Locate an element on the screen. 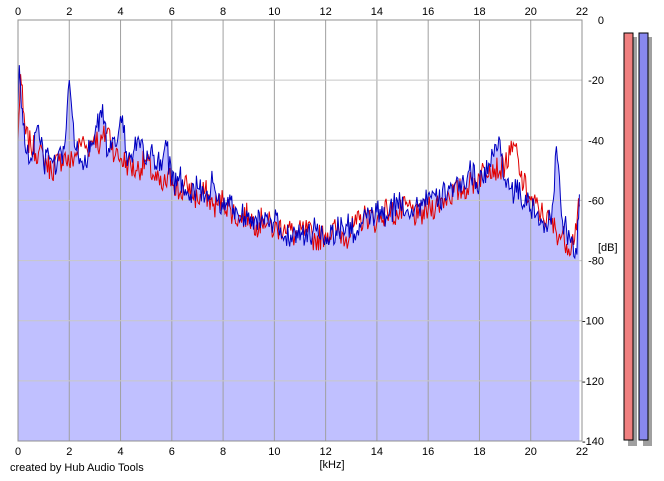  y-tick-label: -80 is located at coordinates (596, 262).